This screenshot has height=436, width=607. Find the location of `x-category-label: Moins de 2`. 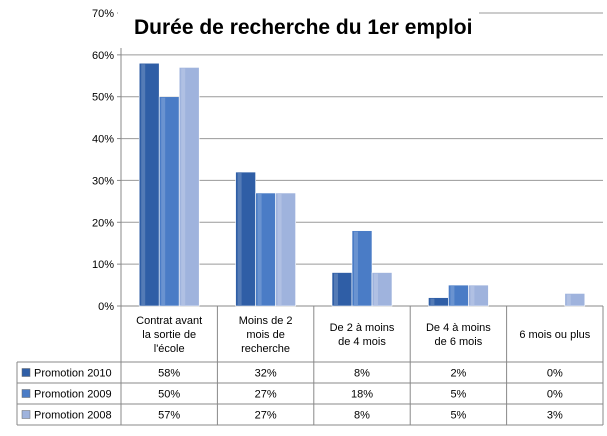

x-category-label: Moins de 2 is located at coordinates (266, 321).